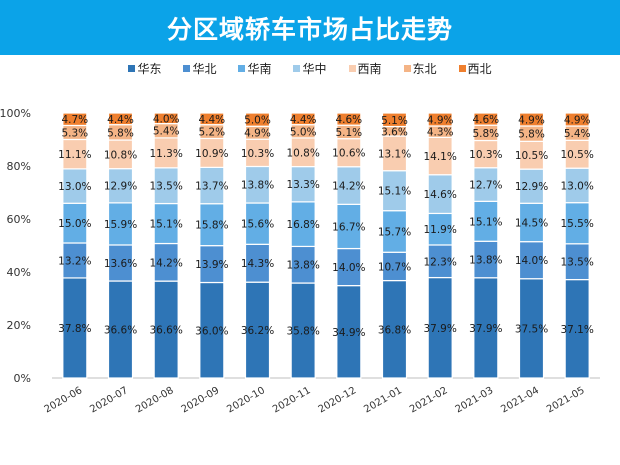  What do you see at coordinates (424, 69) in the screenshot?
I see `legend-label: 东北` at bounding box center [424, 69].